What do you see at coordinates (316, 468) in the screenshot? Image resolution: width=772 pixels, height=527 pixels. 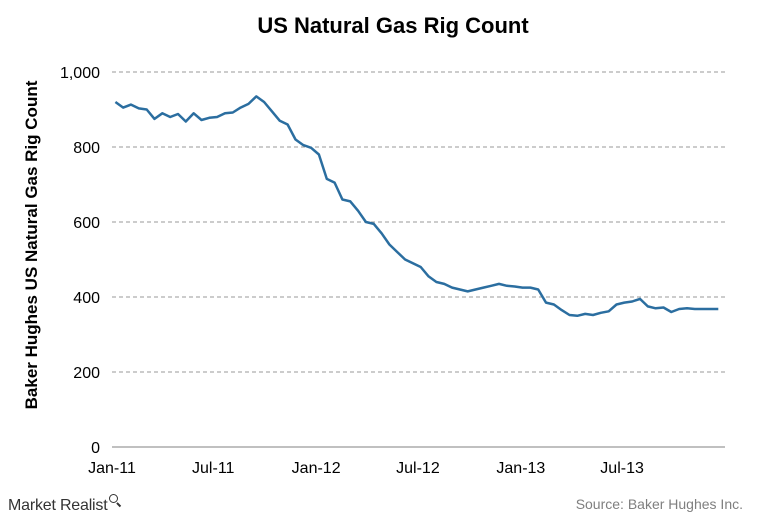 I see `x-tick-label: Jan-12` at bounding box center [316, 468].